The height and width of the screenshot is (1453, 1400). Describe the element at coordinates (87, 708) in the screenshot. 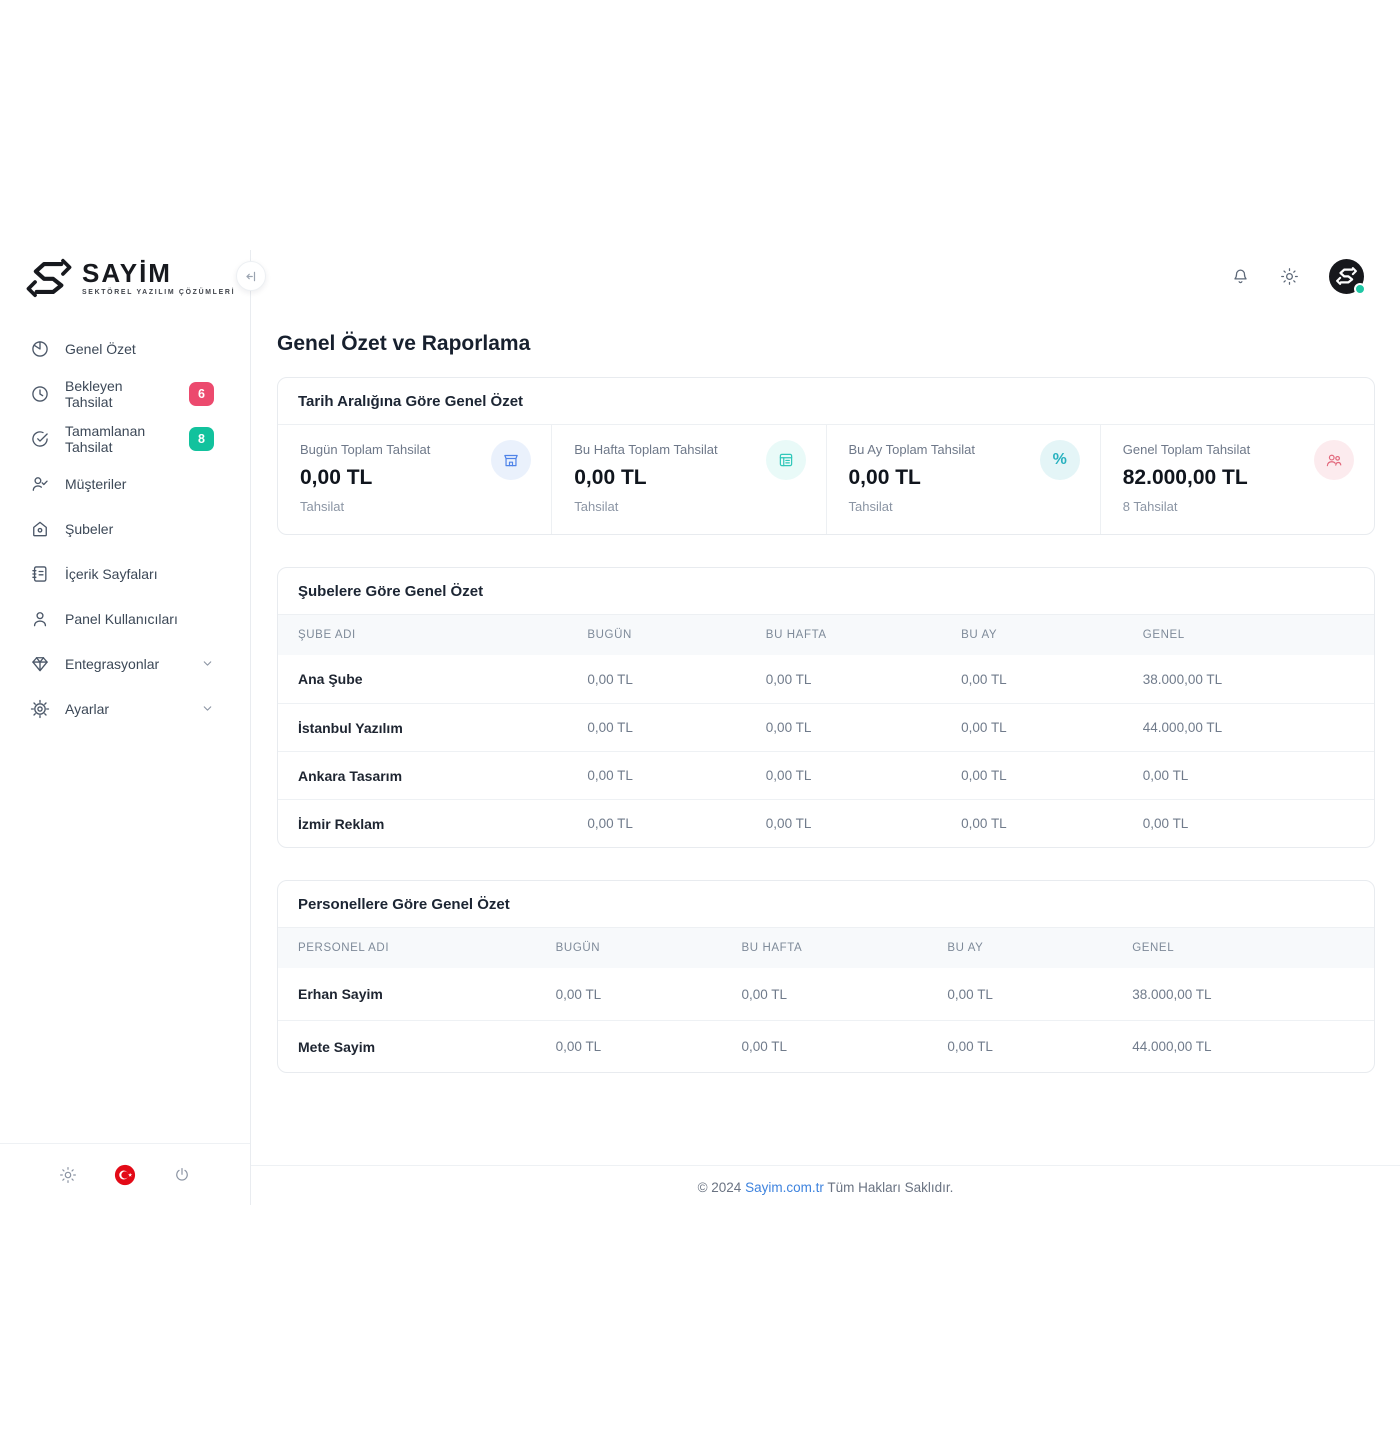

I see `sidebar-item-label: Ayarlar` at that location.